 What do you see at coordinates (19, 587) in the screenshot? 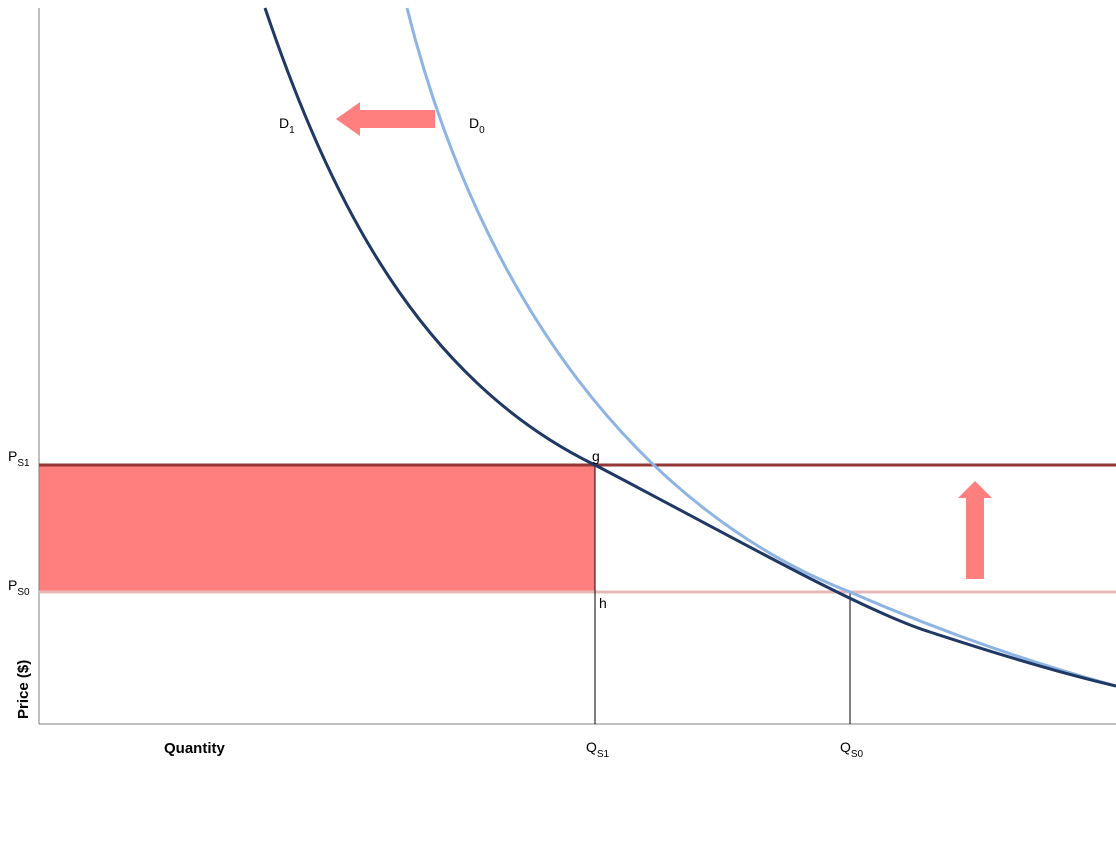
I see `ps0-label: PS0` at bounding box center [19, 587].